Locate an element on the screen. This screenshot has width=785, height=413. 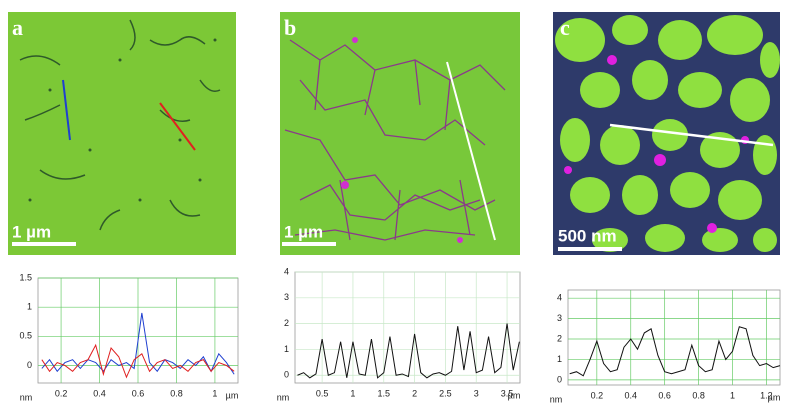
x-tick-label: 1.5 is located at coordinates (384, 393).